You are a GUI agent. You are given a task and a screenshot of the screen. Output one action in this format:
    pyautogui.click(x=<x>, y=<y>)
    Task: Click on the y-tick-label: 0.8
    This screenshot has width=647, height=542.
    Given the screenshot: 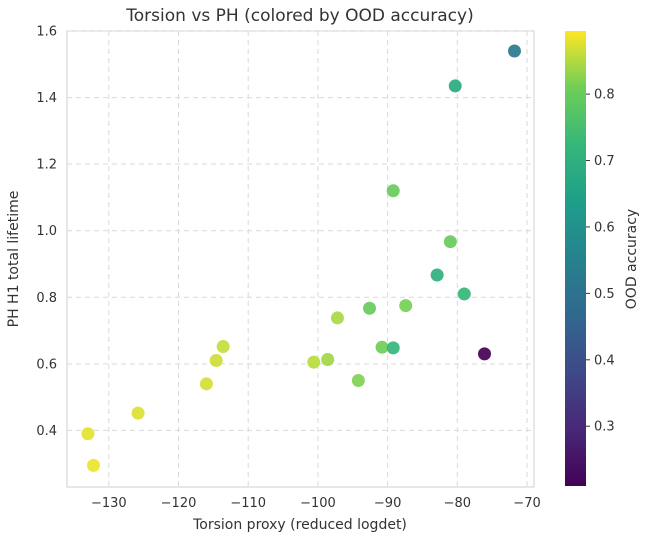 What is the action you would take?
    pyautogui.click(x=46, y=298)
    